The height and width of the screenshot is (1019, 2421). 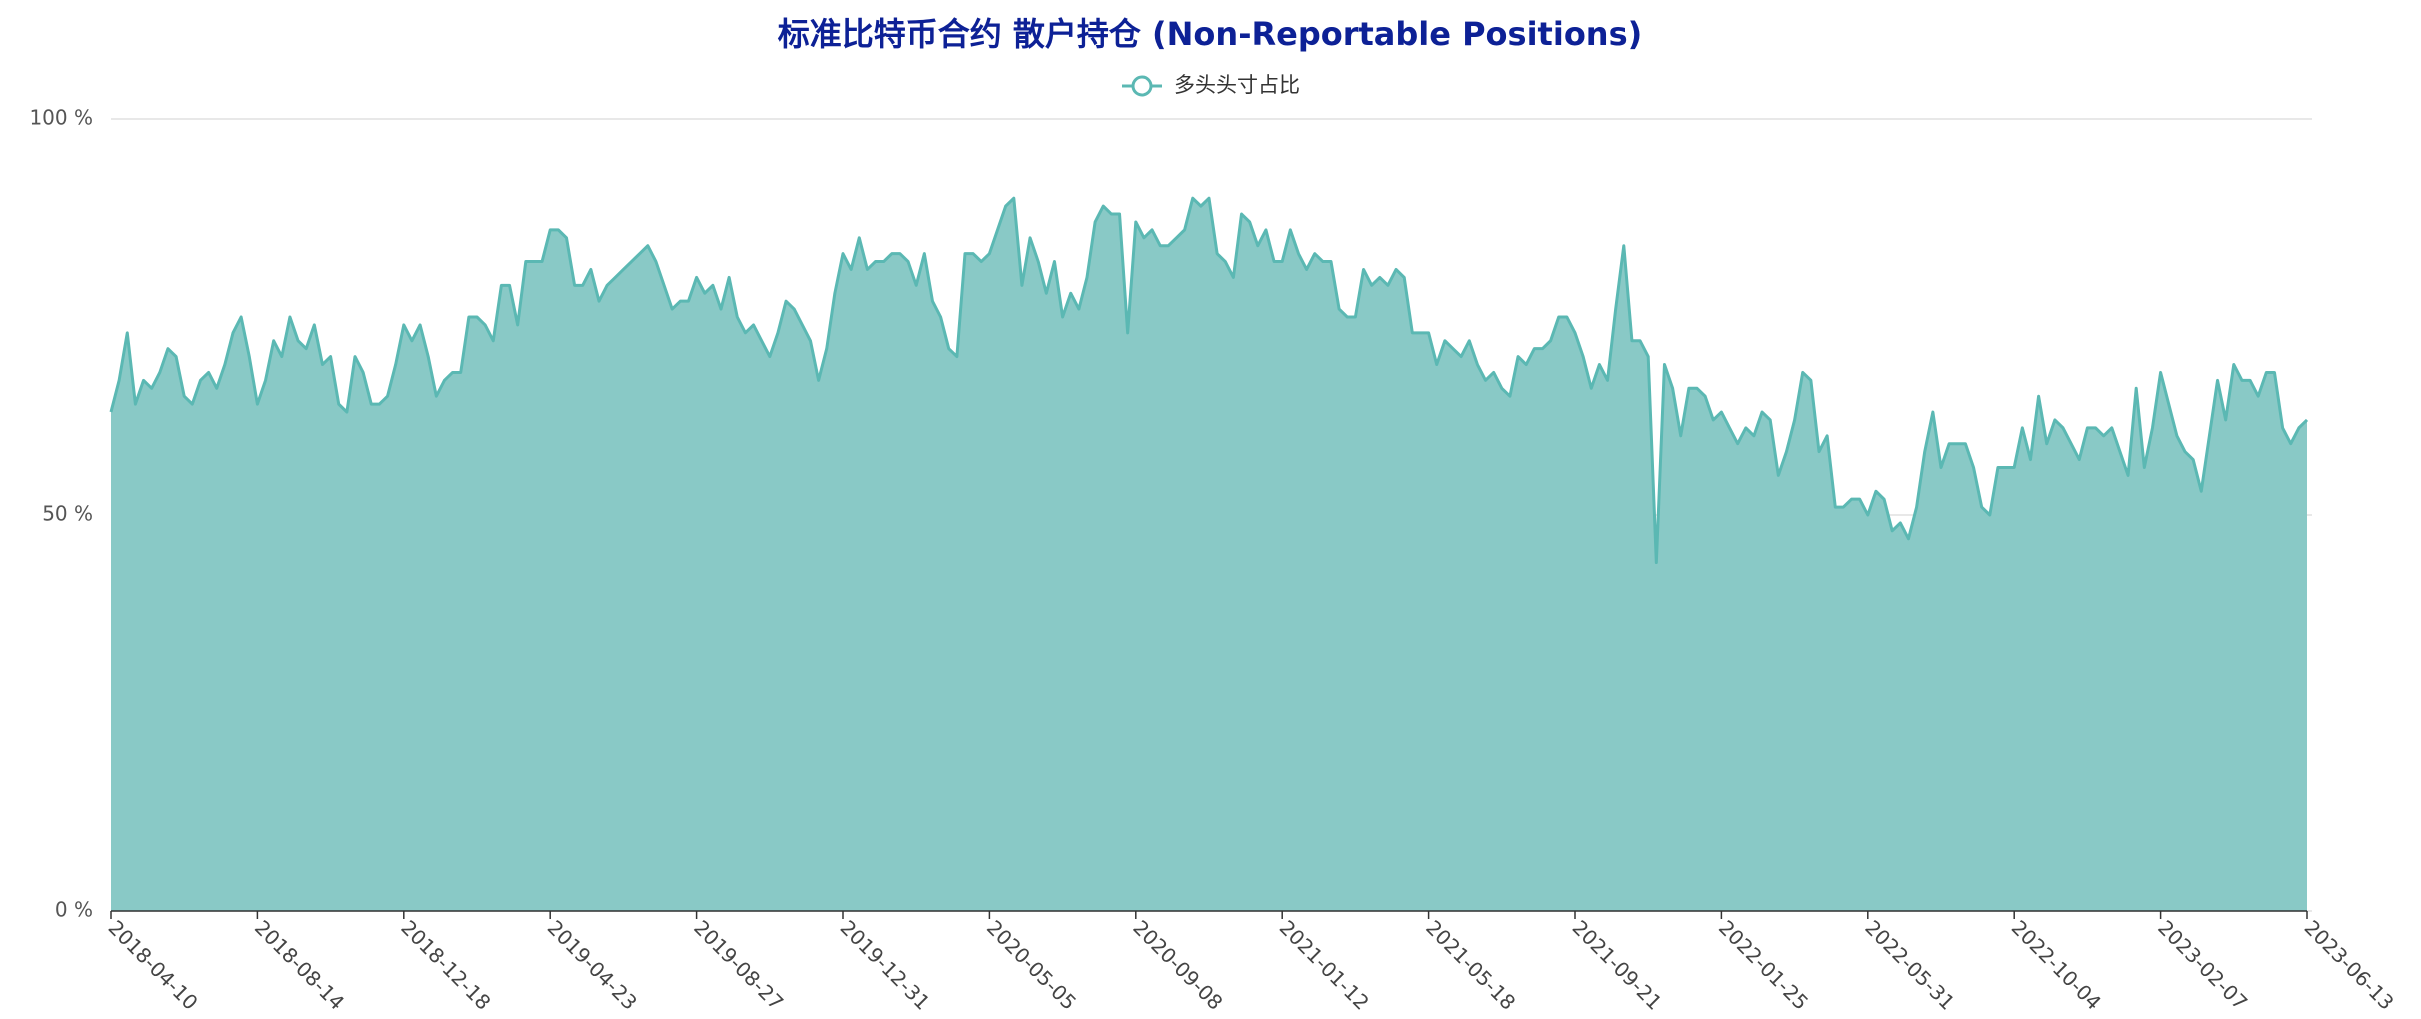 What do you see at coordinates (1617, 964) in the screenshot?
I see `x-tick-label: 2021-09-21` at bounding box center [1617, 964].